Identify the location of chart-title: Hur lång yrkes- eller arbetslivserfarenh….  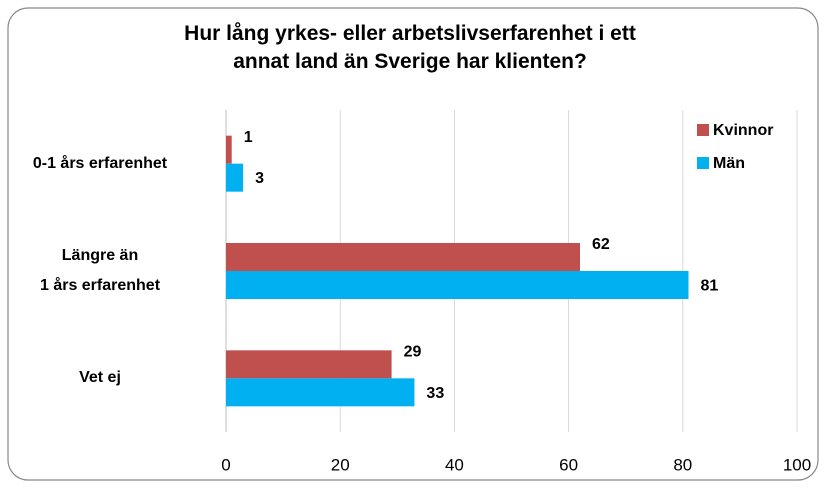
(410, 47).